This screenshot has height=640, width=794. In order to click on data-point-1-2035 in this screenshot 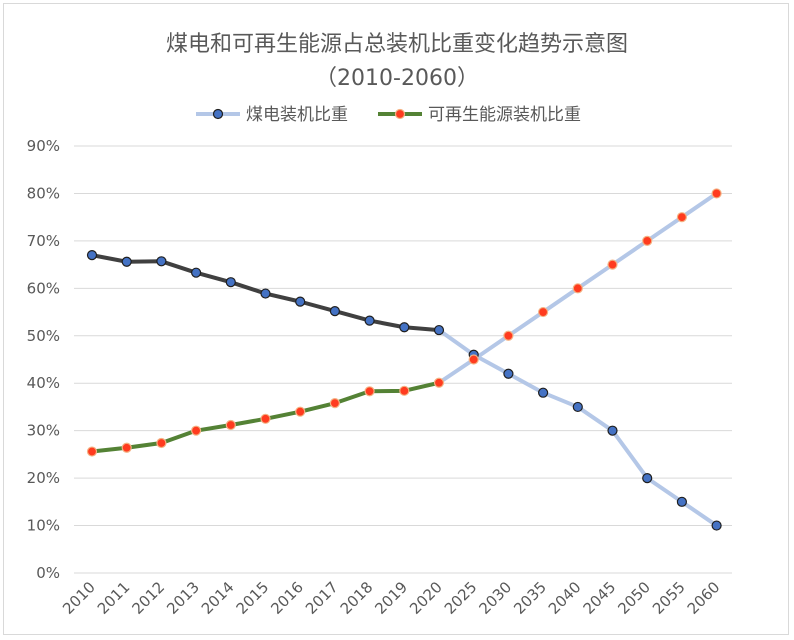, I will do `click(543, 312)`.